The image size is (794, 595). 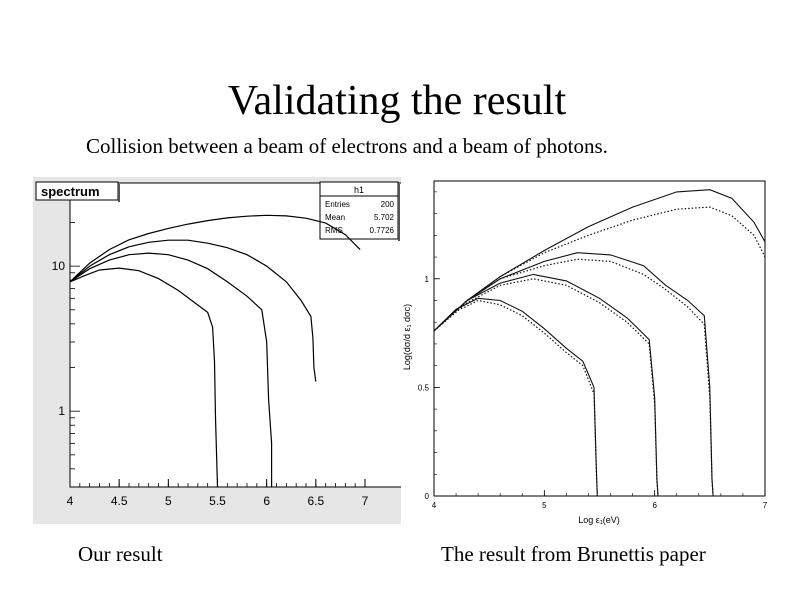 What do you see at coordinates (119, 501) in the screenshot?
I see `left-x-tick-label: 4.5` at bounding box center [119, 501].